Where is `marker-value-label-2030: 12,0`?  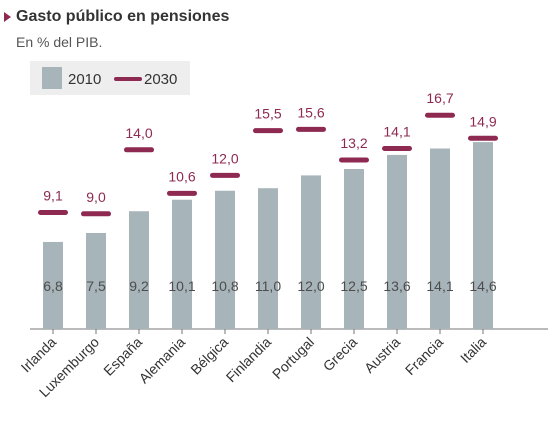
marker-value-label-2030: 12,0 is located at coordinates (224, 158).